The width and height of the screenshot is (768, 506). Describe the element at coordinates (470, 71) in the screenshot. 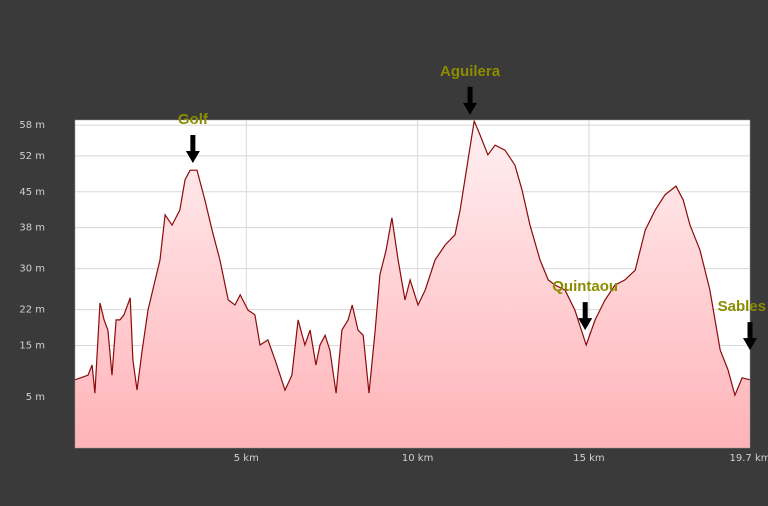

I see `annotation-label: Aguilera` at that location.